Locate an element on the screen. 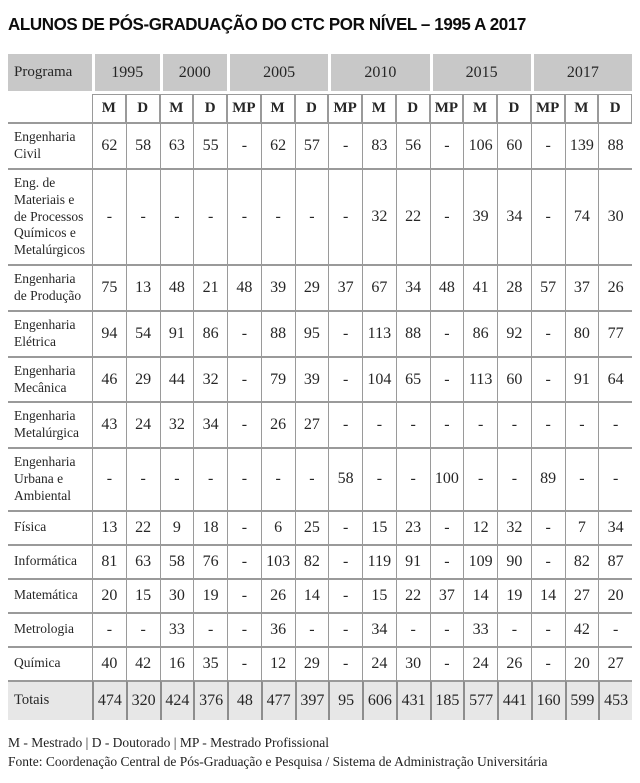  value-cell: 42 is located at coordinates (142, 662).